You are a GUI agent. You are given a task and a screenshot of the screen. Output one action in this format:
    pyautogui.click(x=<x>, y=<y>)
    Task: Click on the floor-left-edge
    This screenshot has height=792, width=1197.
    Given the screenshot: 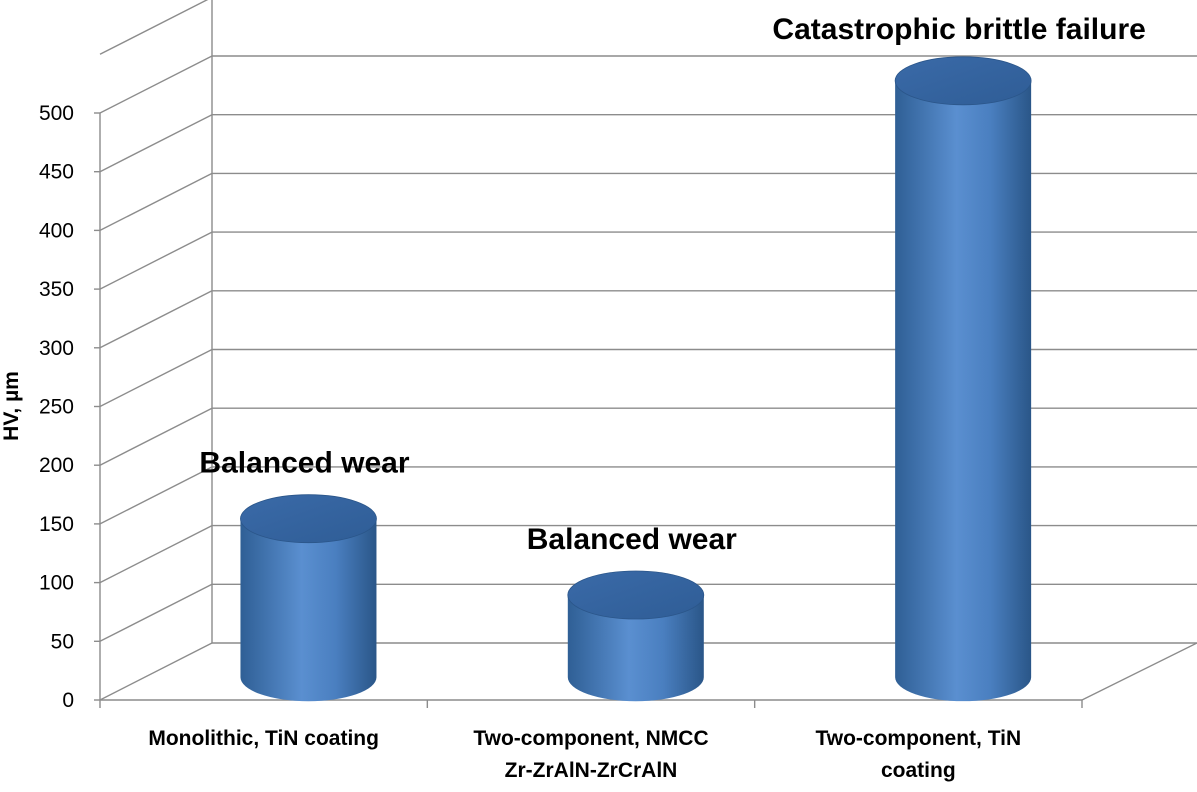 What is the action you would take?
    pyautogui.click(x=156, y=671)
    